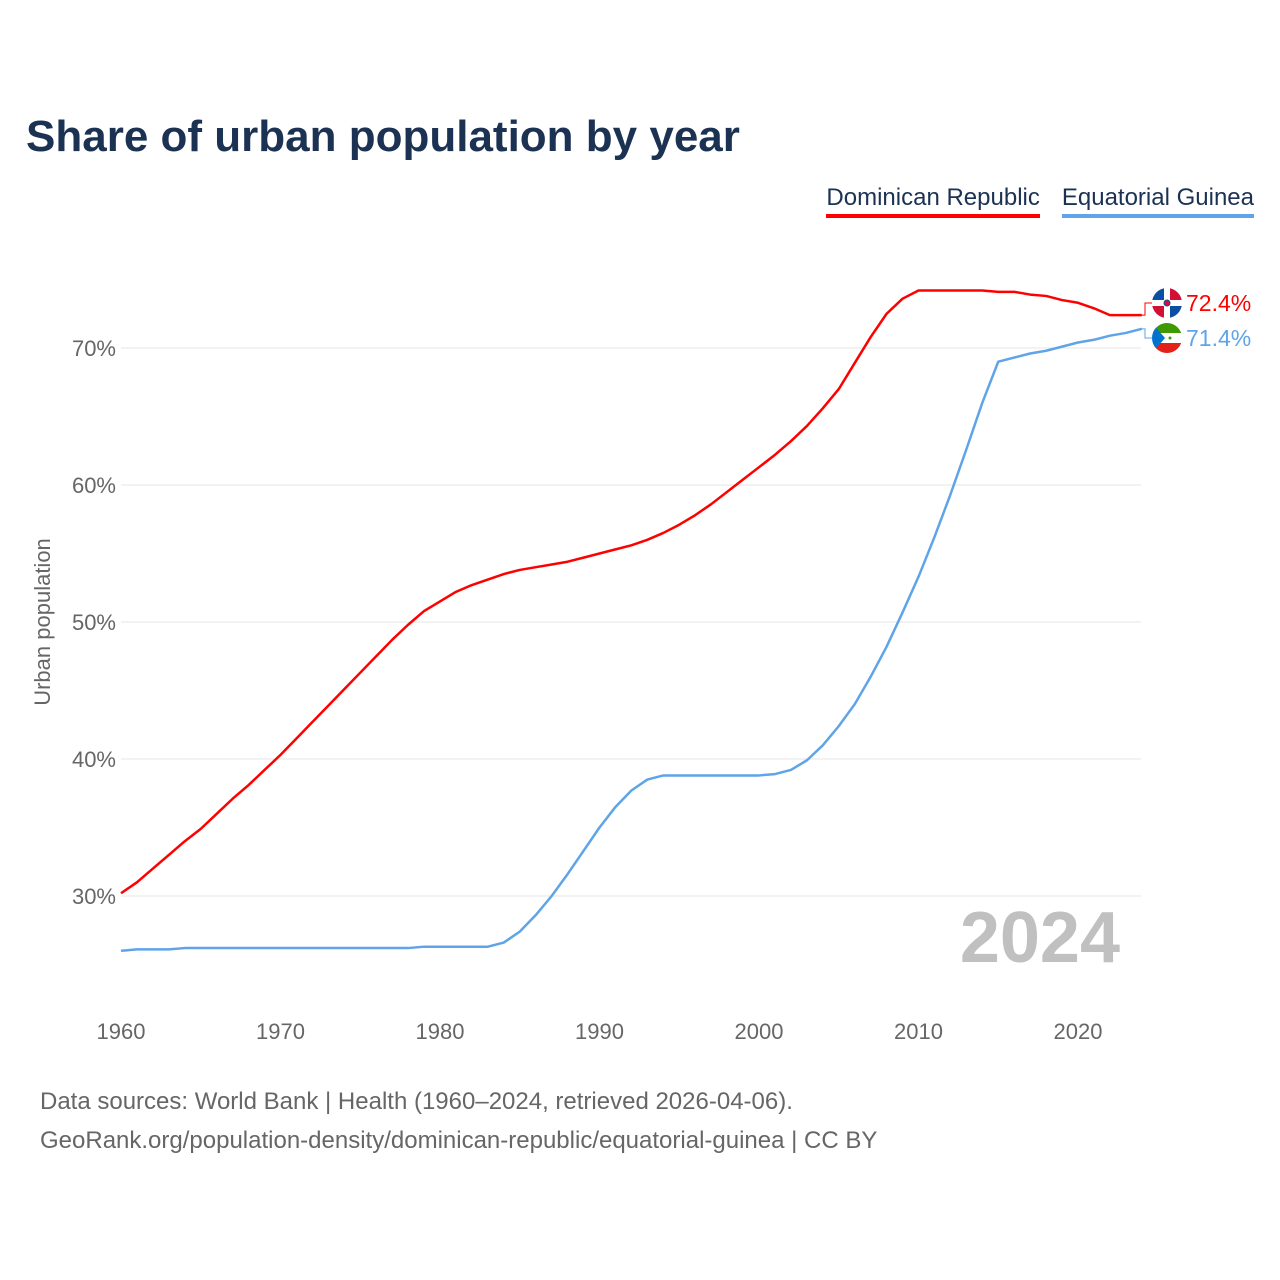 This screenshot has width=1280, height=1280. I want to click on flag-equatorial-guinea-icon, so click(1167, 338).